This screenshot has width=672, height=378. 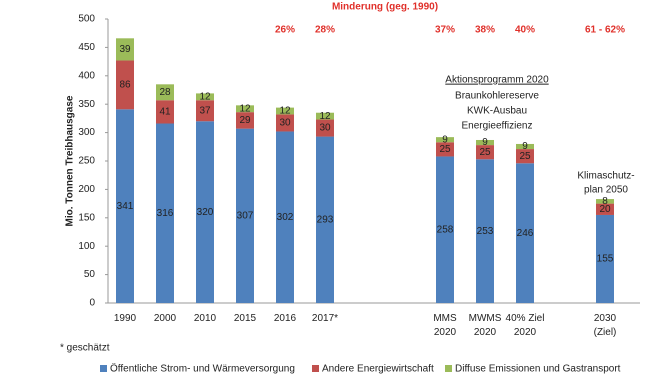 I want to click on y-tick-label: 350, so click(x=86, y=104).